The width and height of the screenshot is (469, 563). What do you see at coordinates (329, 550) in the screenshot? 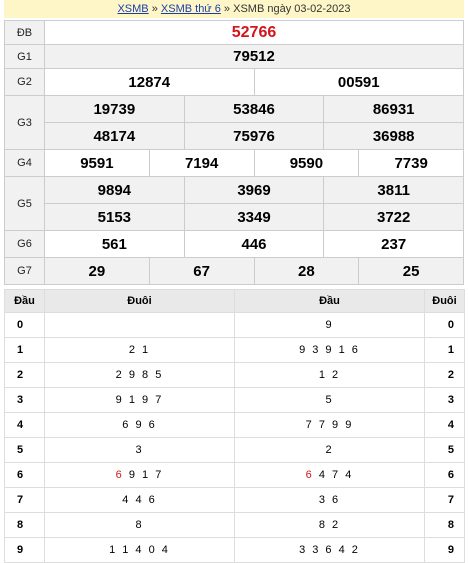
I see `digits: 3 3 6 4 2` at bounding box center [329, 550].